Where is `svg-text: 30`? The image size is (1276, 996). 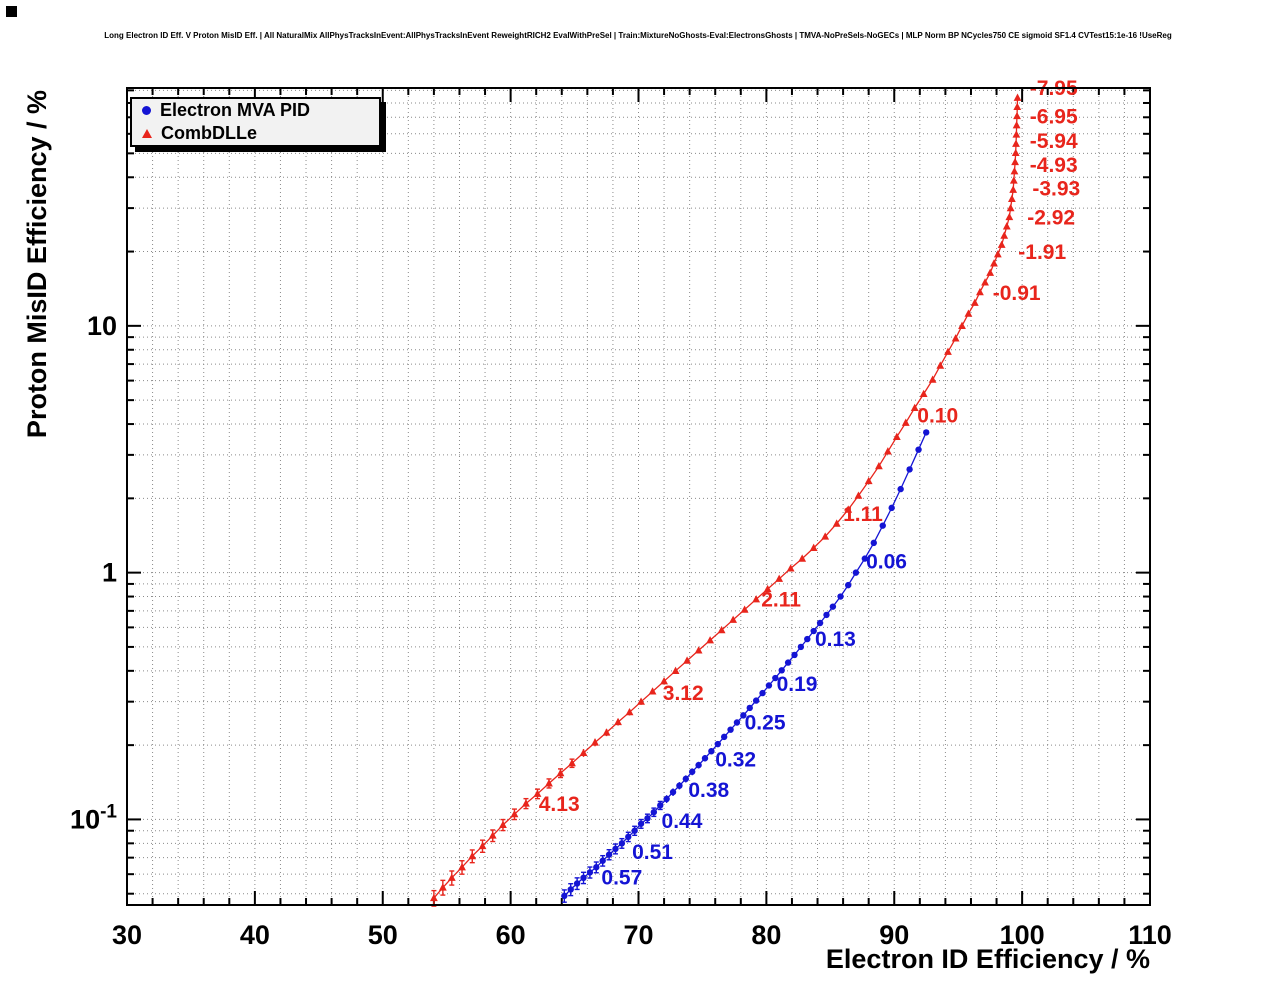 svg-text: 30 is located at coordinates (127, 935).